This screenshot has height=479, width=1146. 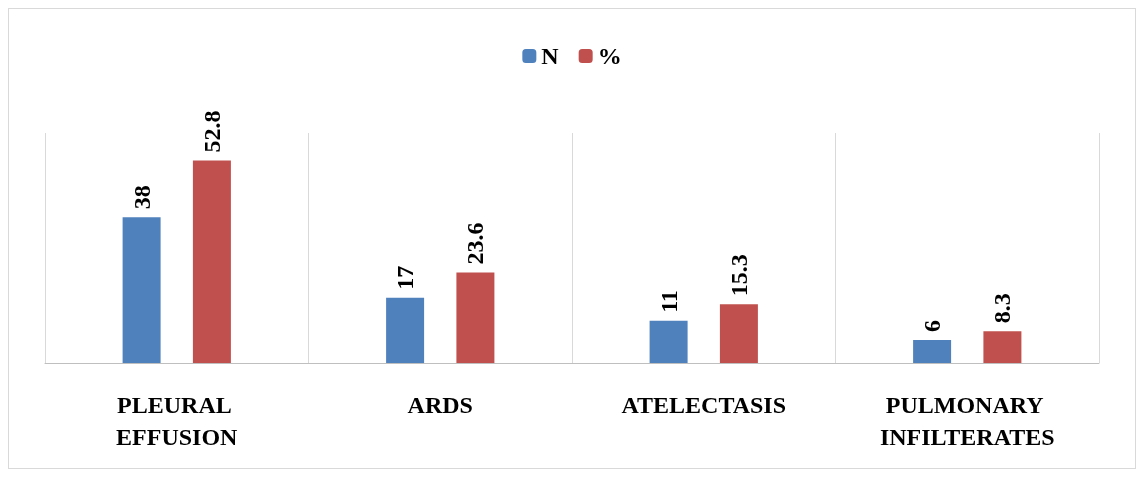 I want to click on x-tick-label: PULMONARY INFILTERATES, so click(x=967, y=421).